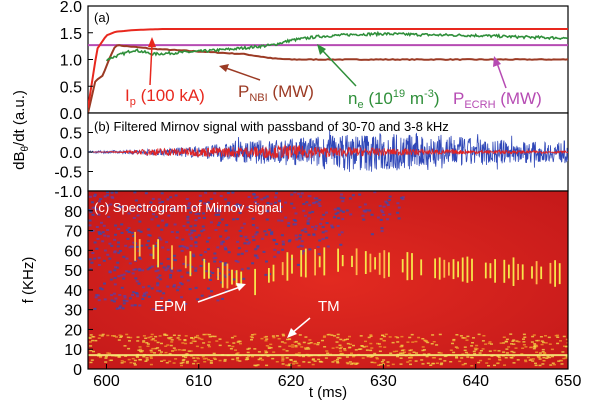 This screenshot has width=593, height=401. Describe the element at coordinates (301, 325) in the screenshot. I see `arrow-tm` at that location.